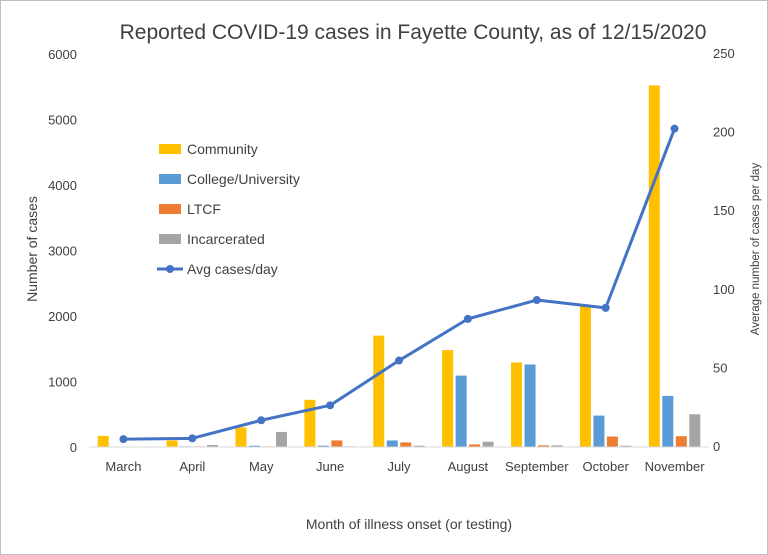  What do you see at coordinates (192, 466) in the screenshot?
I see `x-tick-label: April` at bounding box center [192, 466].